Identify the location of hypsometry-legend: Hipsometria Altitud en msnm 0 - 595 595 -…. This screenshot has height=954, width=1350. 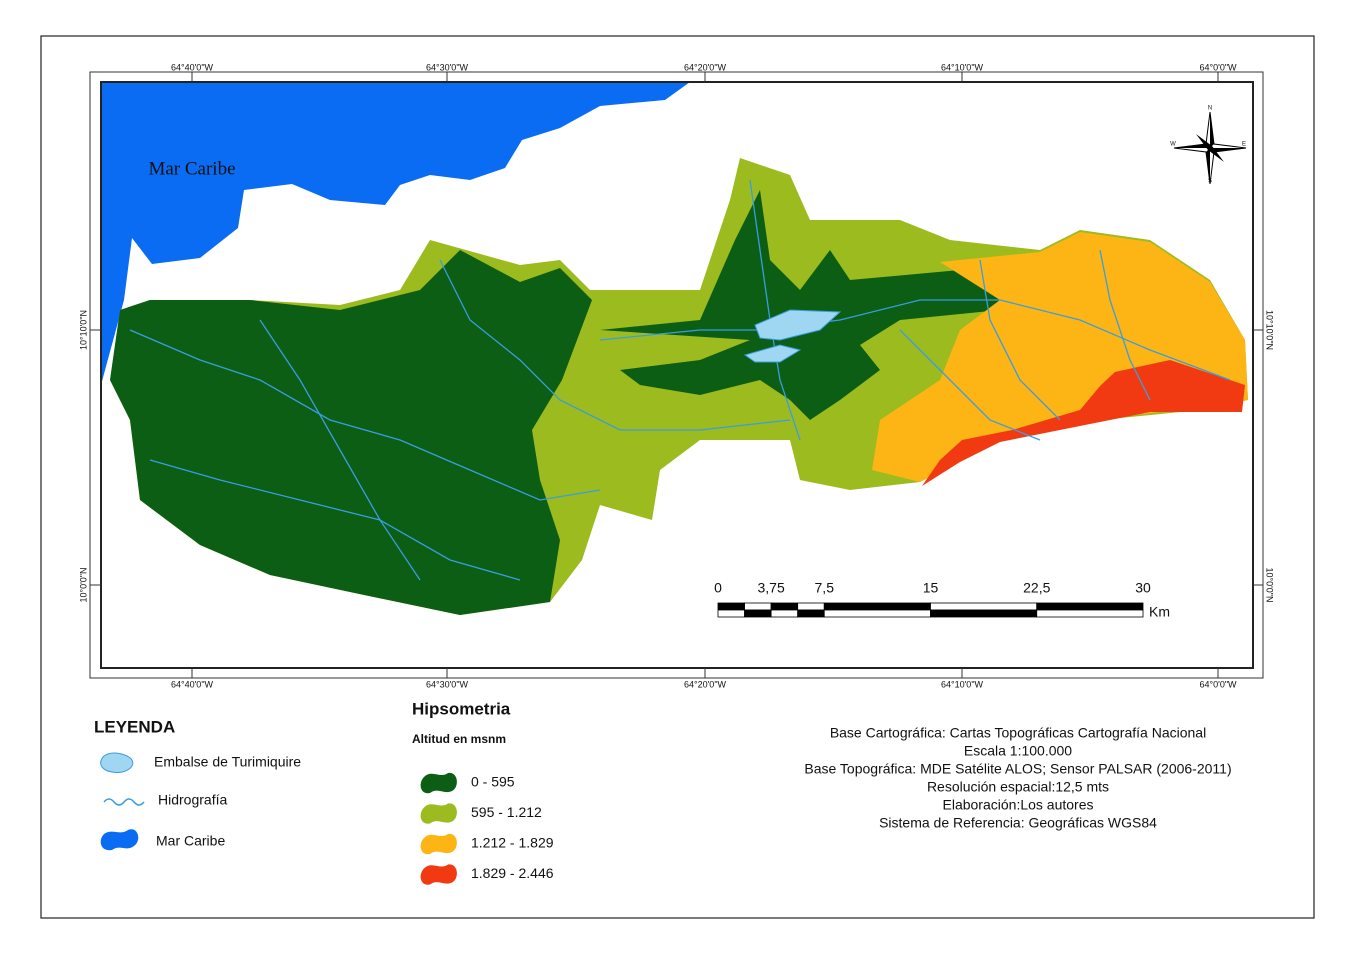
(483, 792).